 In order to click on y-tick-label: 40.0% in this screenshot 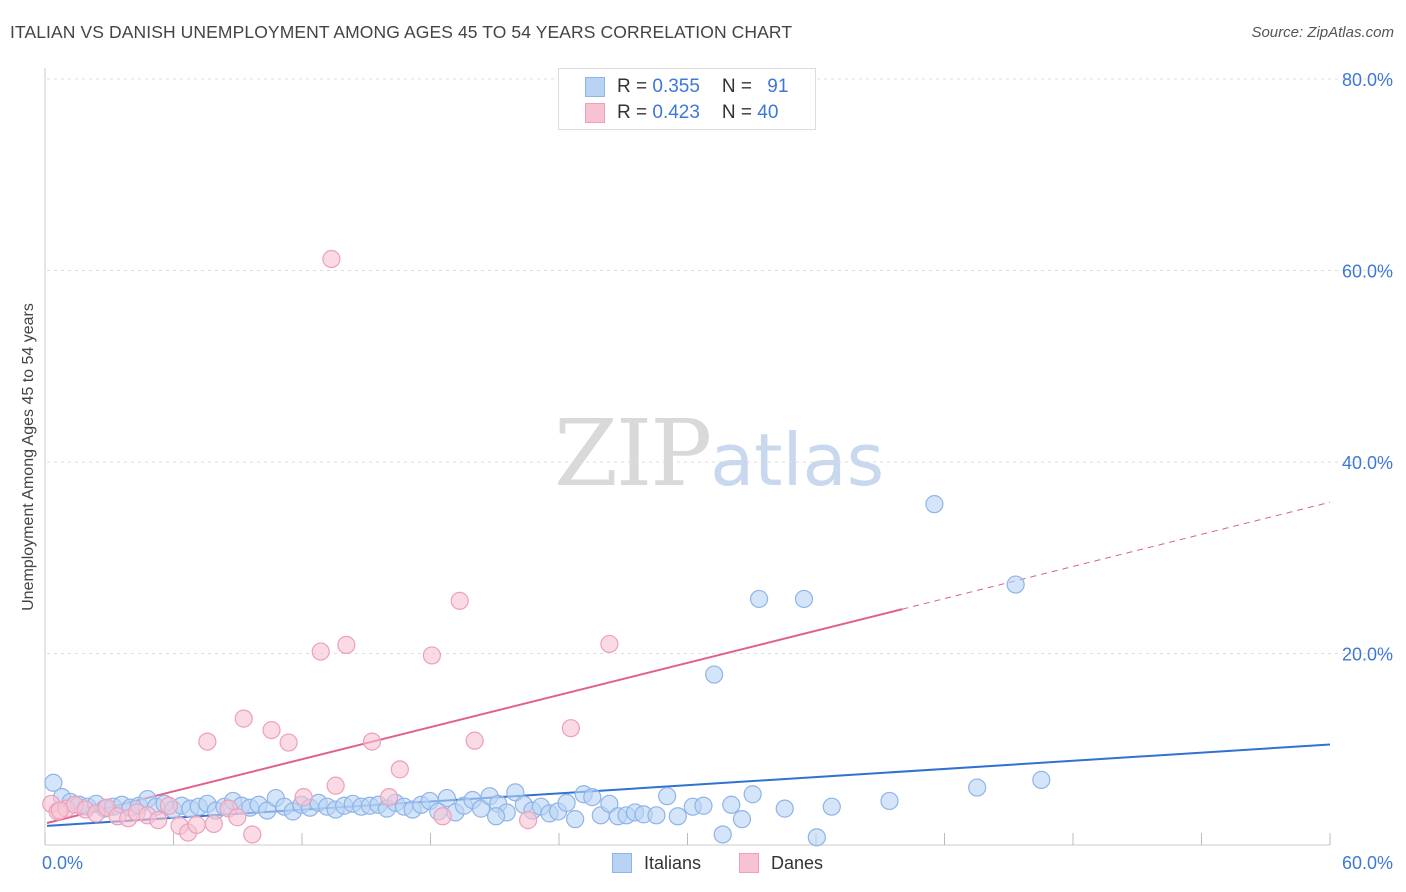, I will do `click(1367, 463)`.